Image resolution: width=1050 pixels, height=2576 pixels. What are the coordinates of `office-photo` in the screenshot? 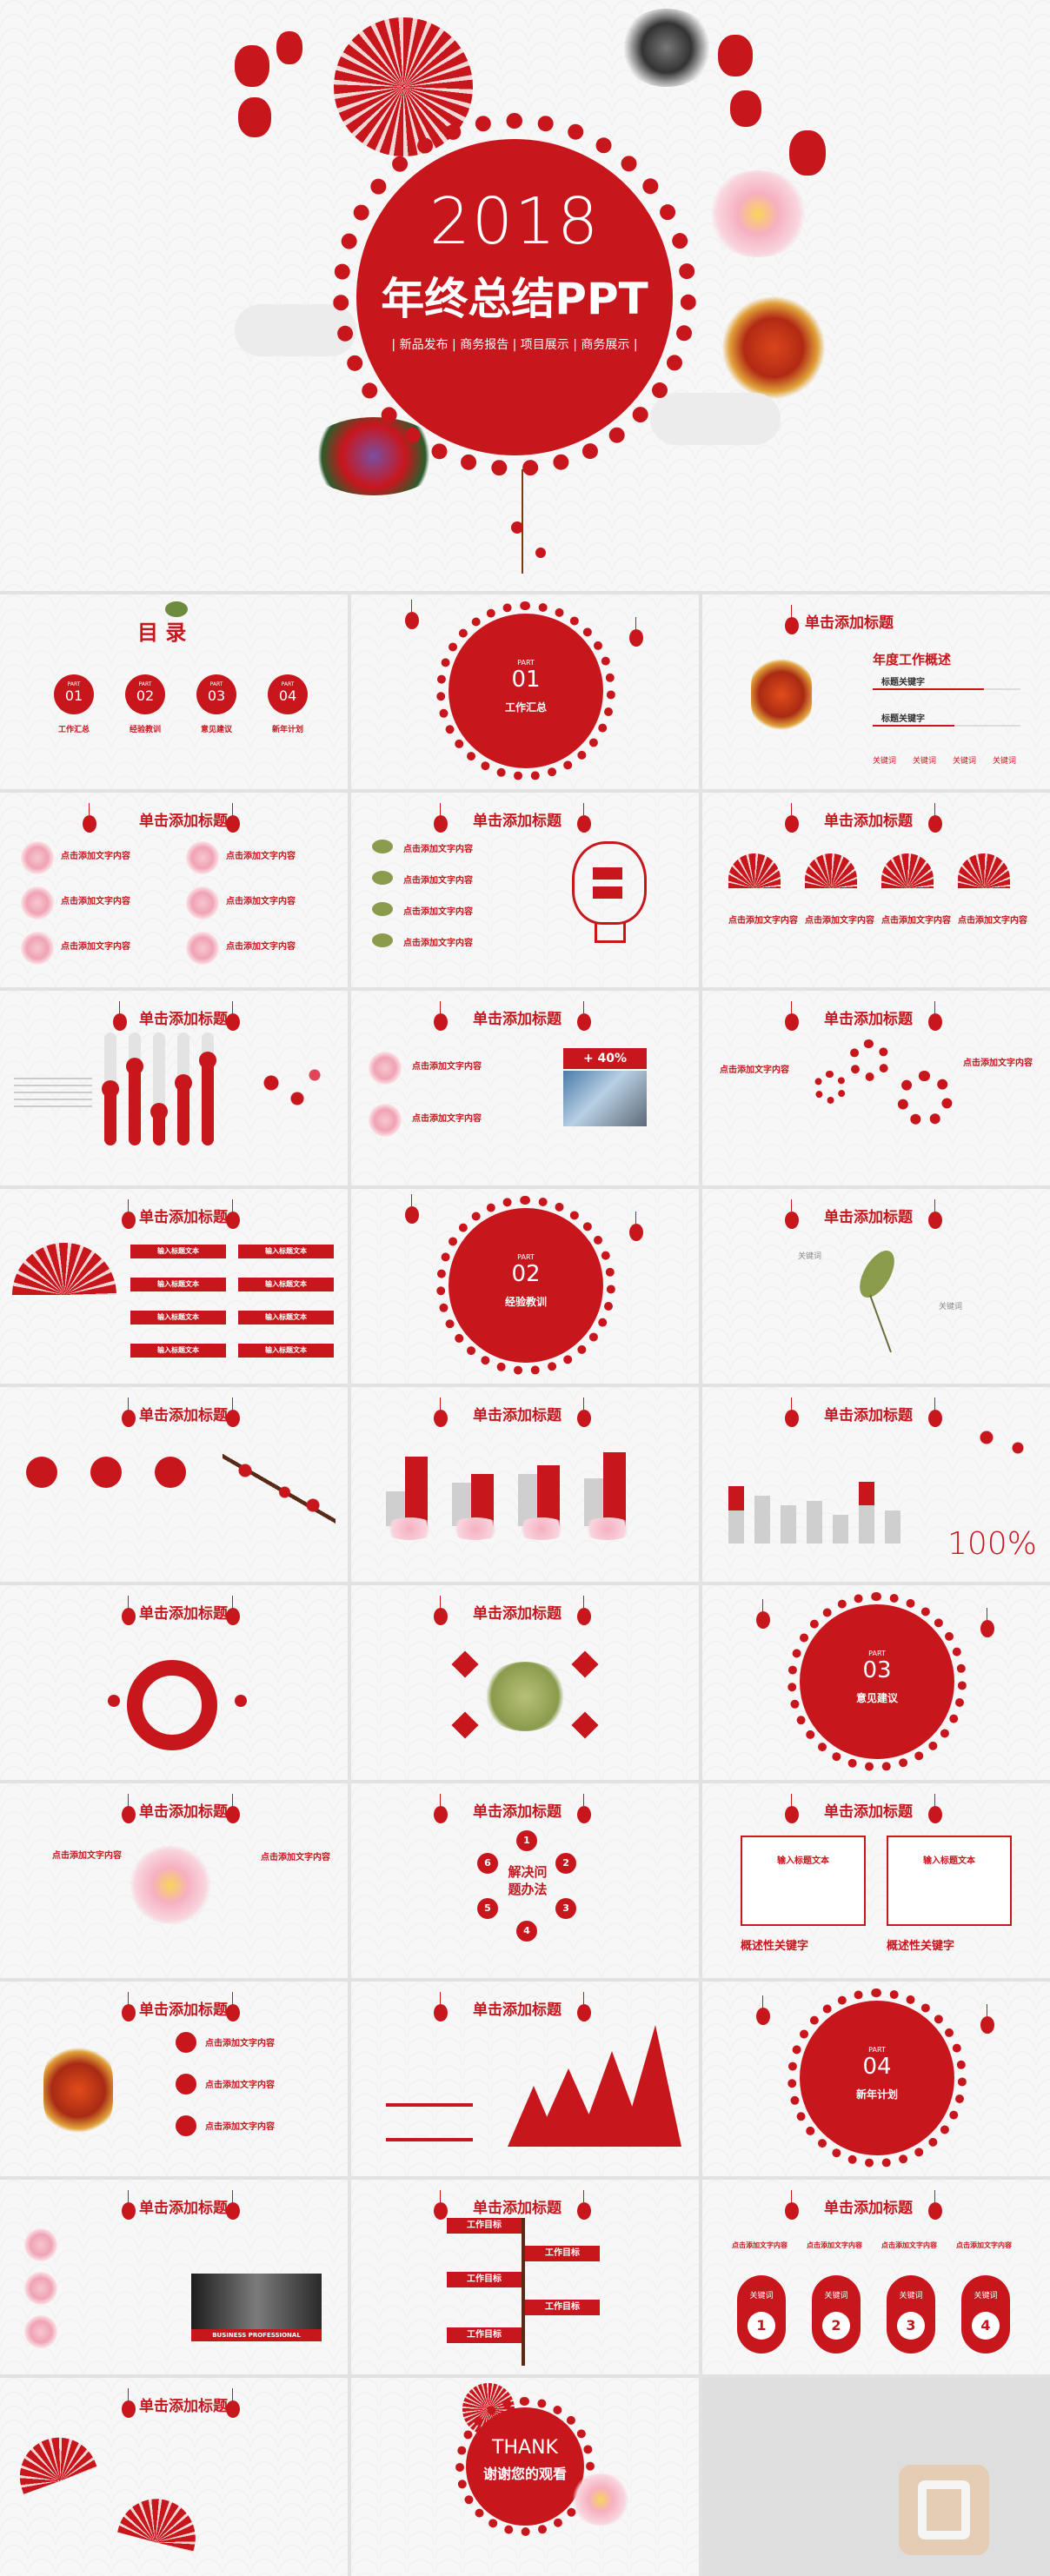 It's located at (605, 1098).